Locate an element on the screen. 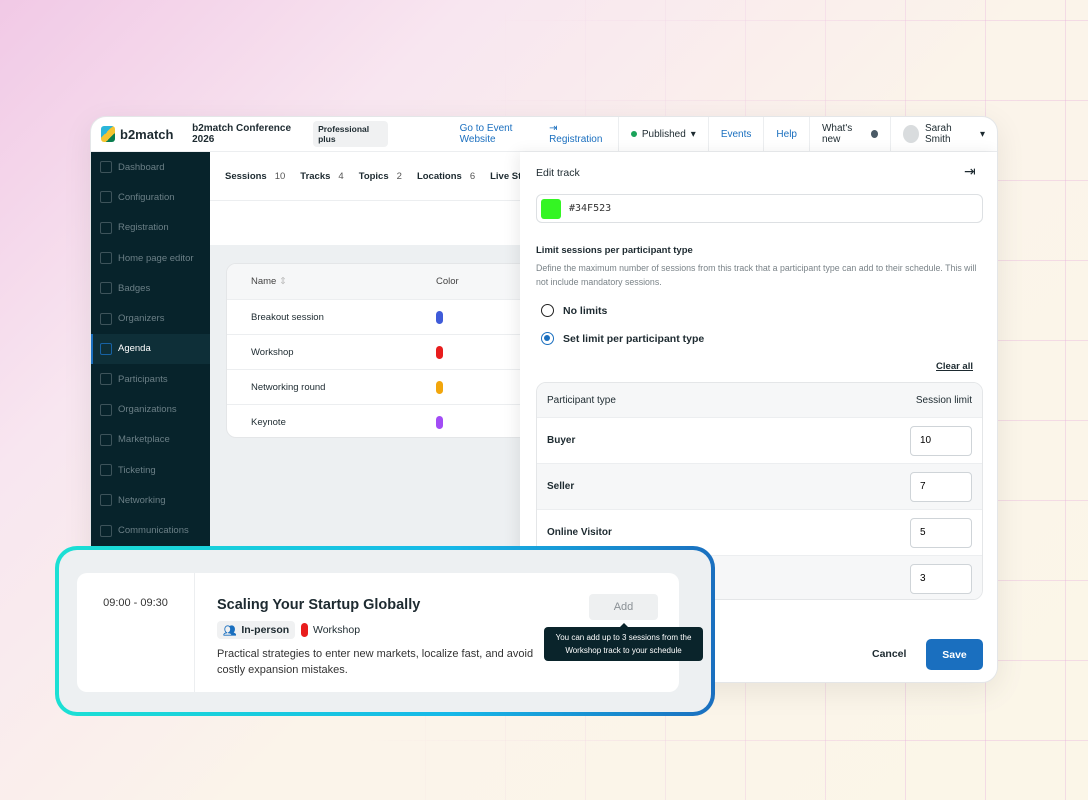 The width and height of the screenshot is (1088, 800). chart-icon is located at coordinates (106, 167).